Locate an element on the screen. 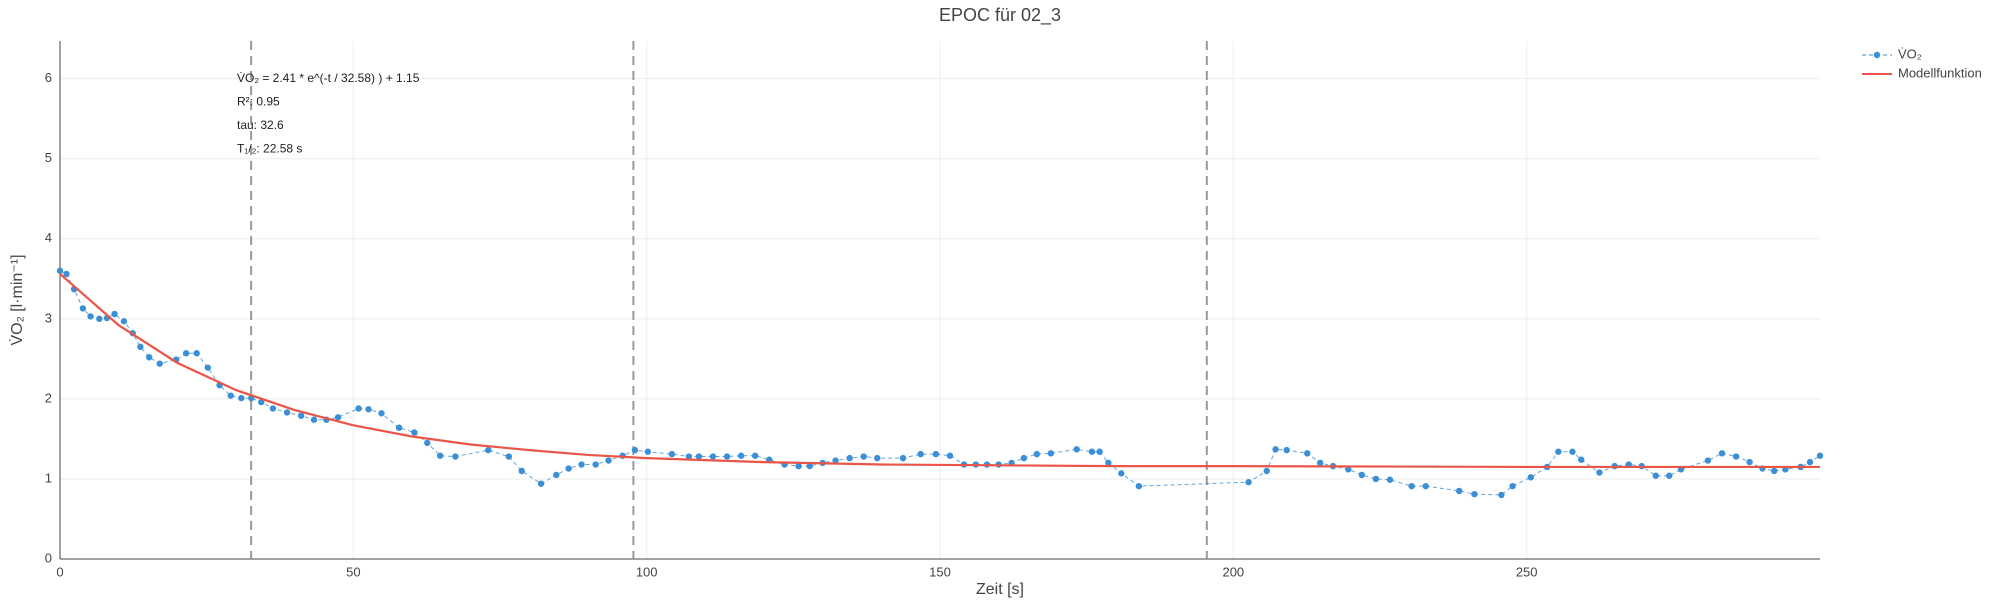 This screenshot has width=2000, height=600. annotation: T₁/₂: 22.58 s is located at coordinates (269, 149).